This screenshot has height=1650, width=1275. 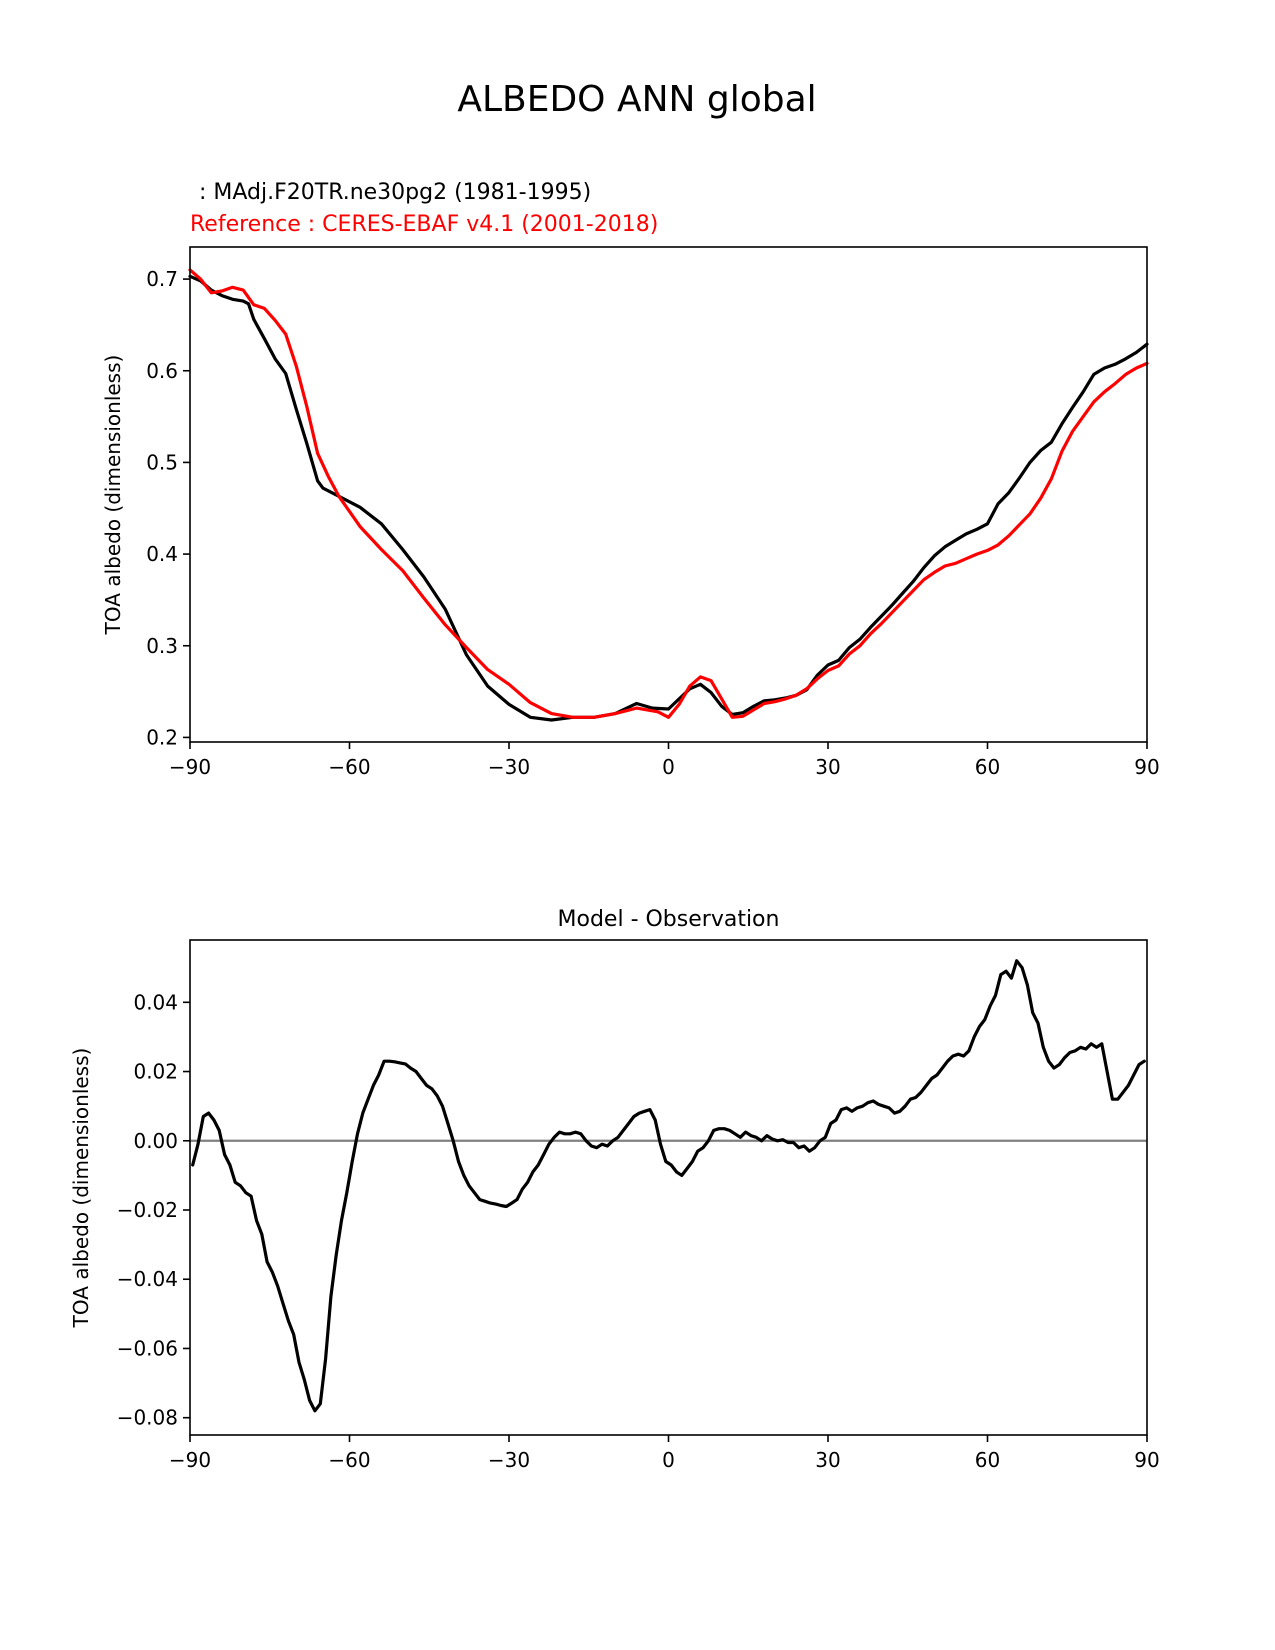 I want to click on bottom-y-tick-label: −0.04, so click(x=147, y=1279).